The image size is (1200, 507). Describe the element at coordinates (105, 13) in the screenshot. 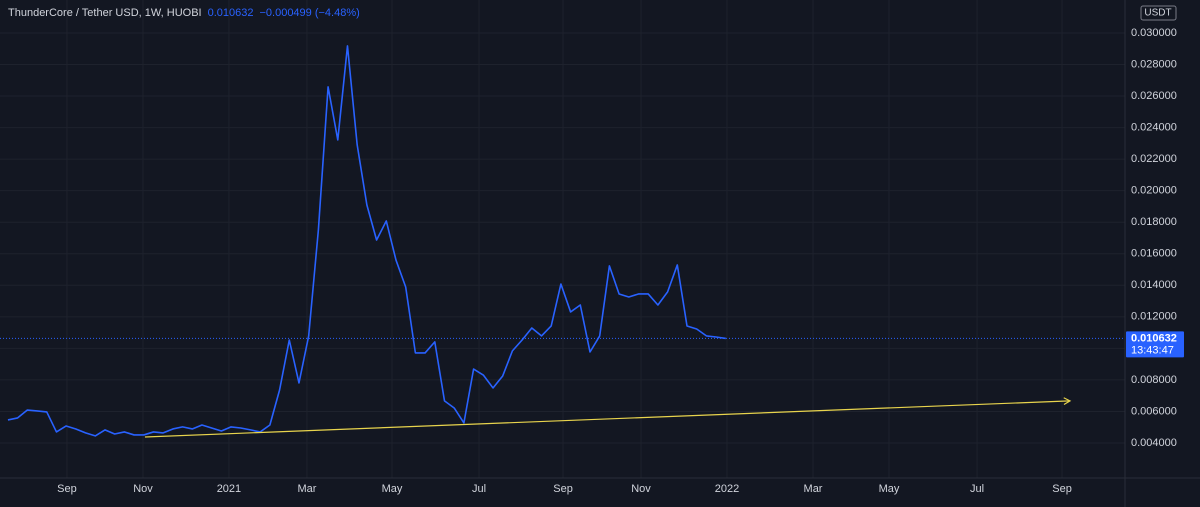

I see `chart-title: ThunderCore / Tether USD, 1W, HUOBI` at that location.